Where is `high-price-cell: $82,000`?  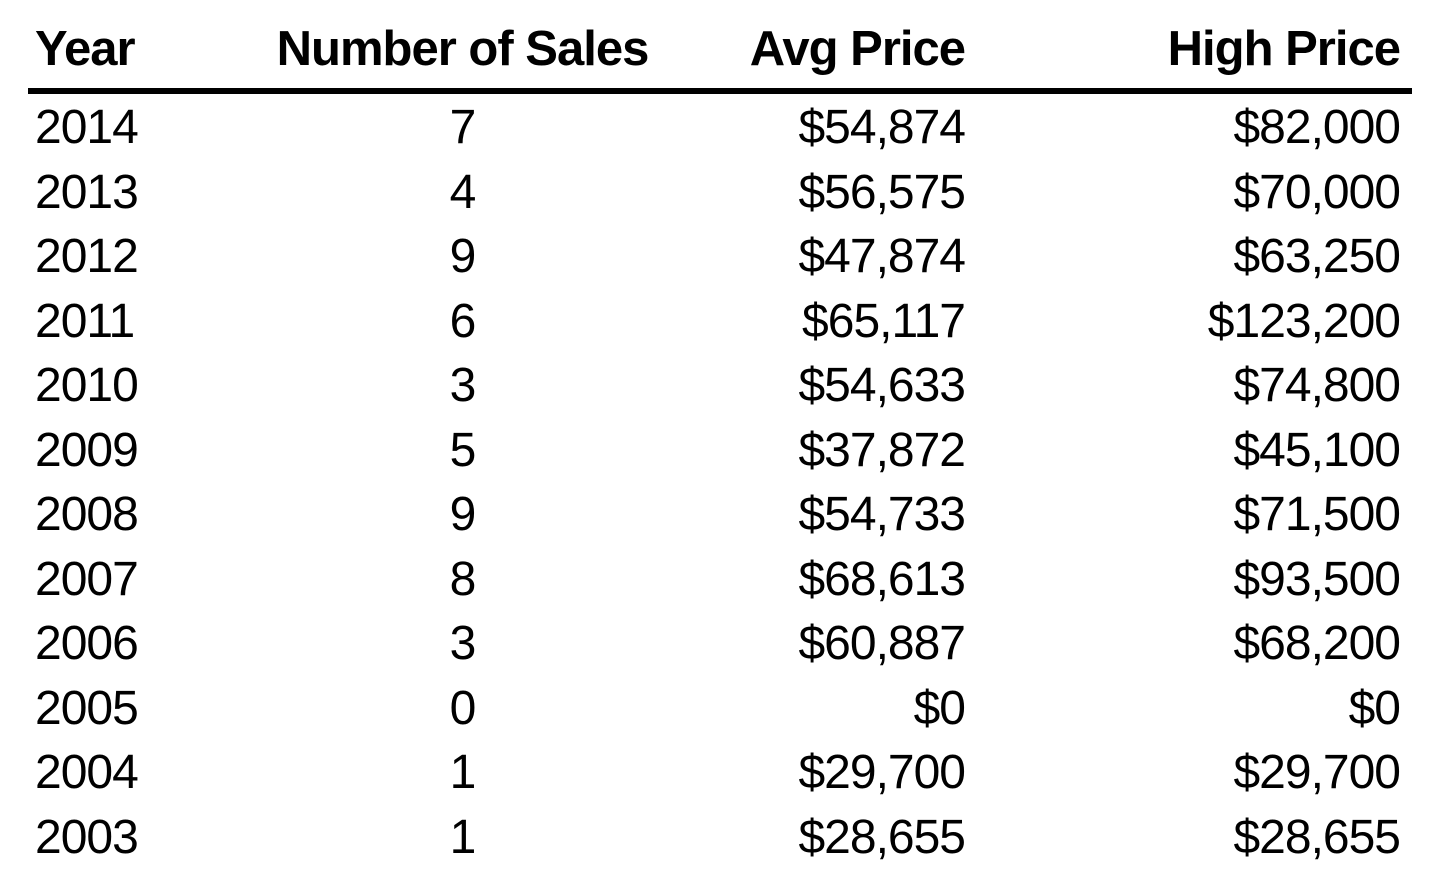
high-price-cell: $82,000 is located at coordinates (1317, 128).